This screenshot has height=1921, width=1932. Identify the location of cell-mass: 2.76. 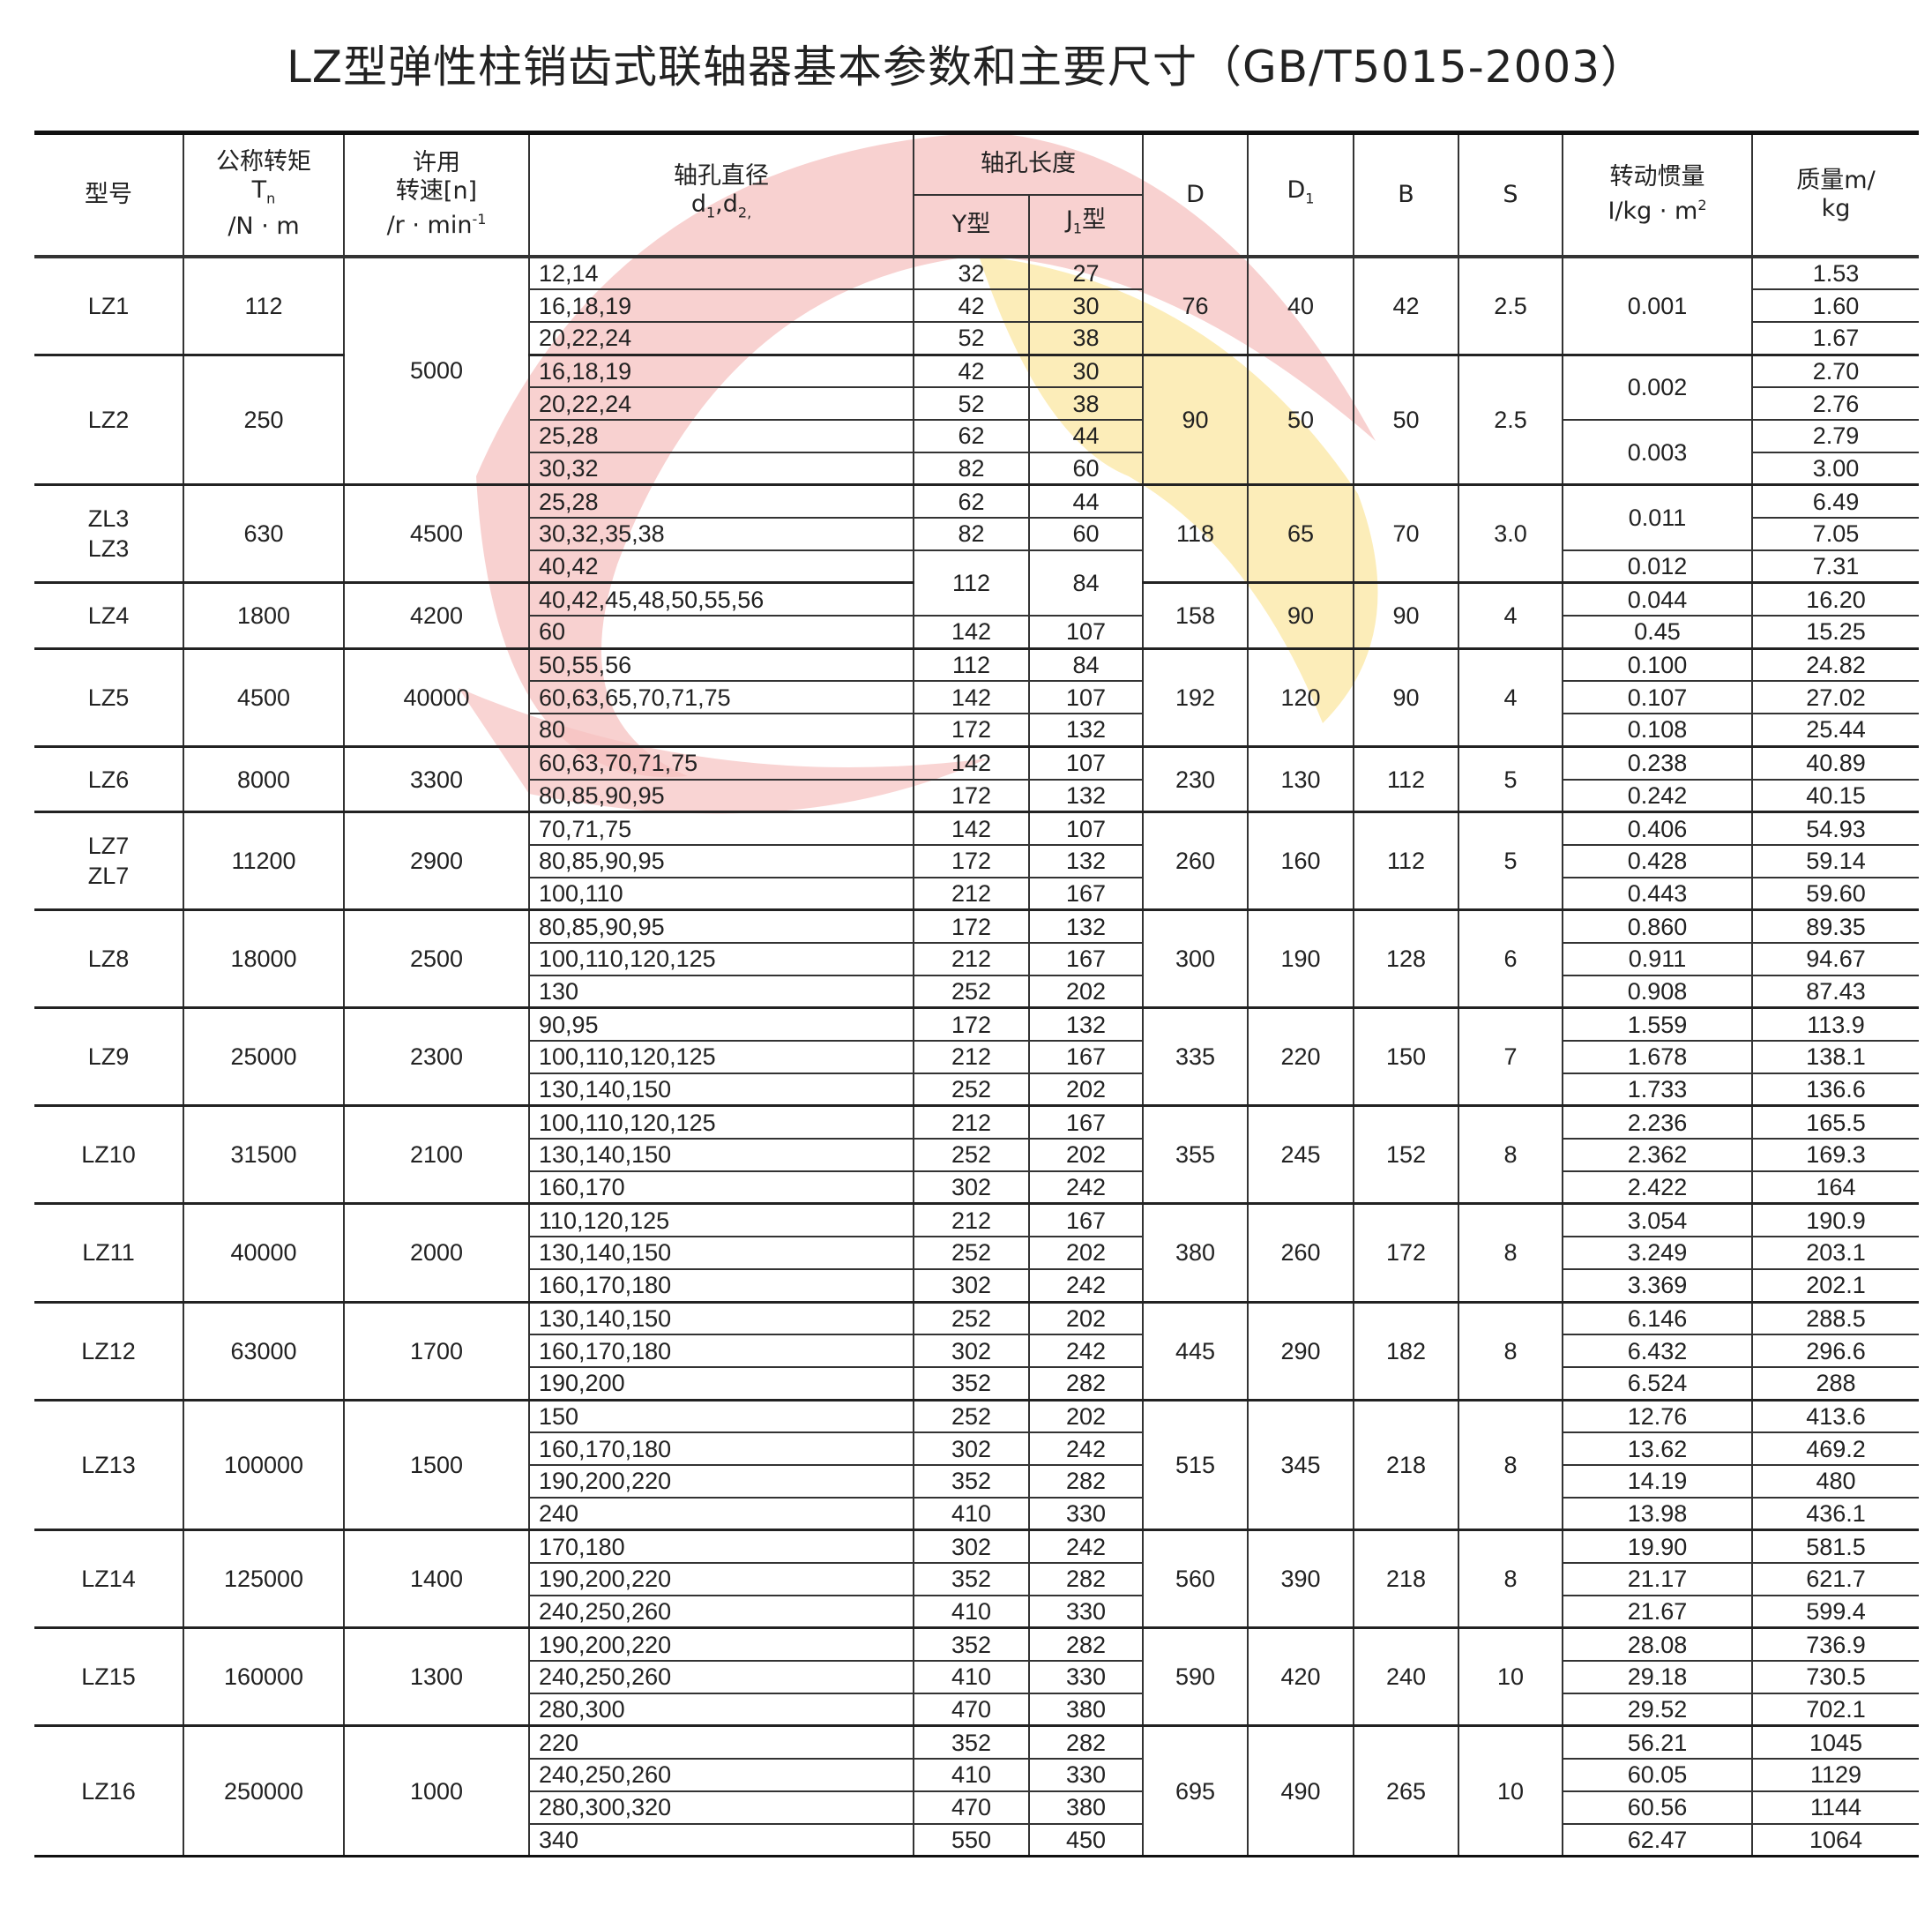
(1835, 404).